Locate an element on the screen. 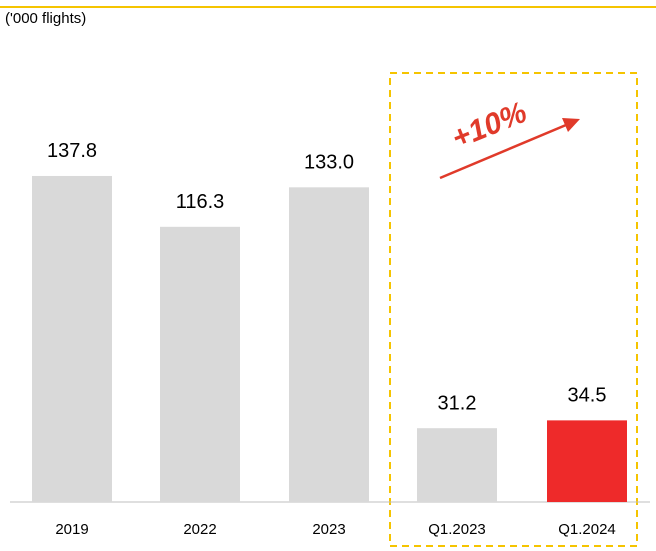 The width and height of the screenshot is (656, 551). value-label: 137.8 is located at coordinates (72, 151).